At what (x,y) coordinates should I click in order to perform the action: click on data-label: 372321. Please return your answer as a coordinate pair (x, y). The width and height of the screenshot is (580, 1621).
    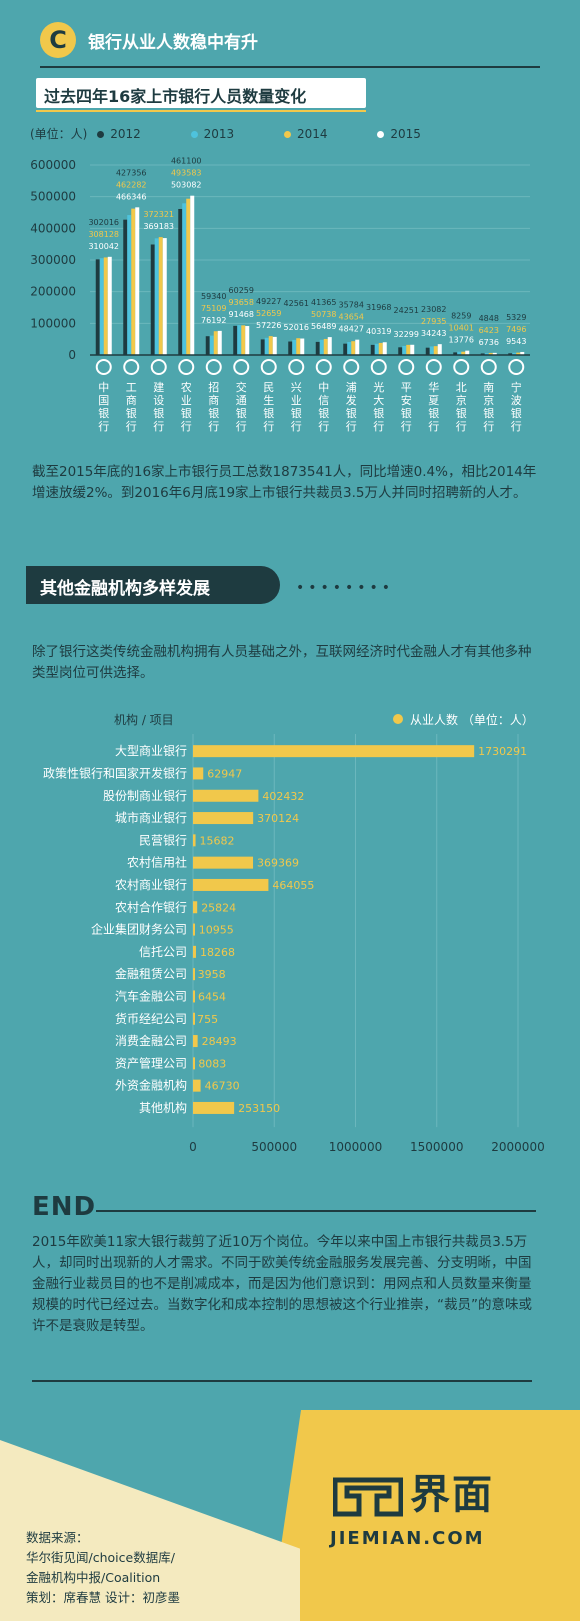
    Looking at the image, I should click on (158, 214).